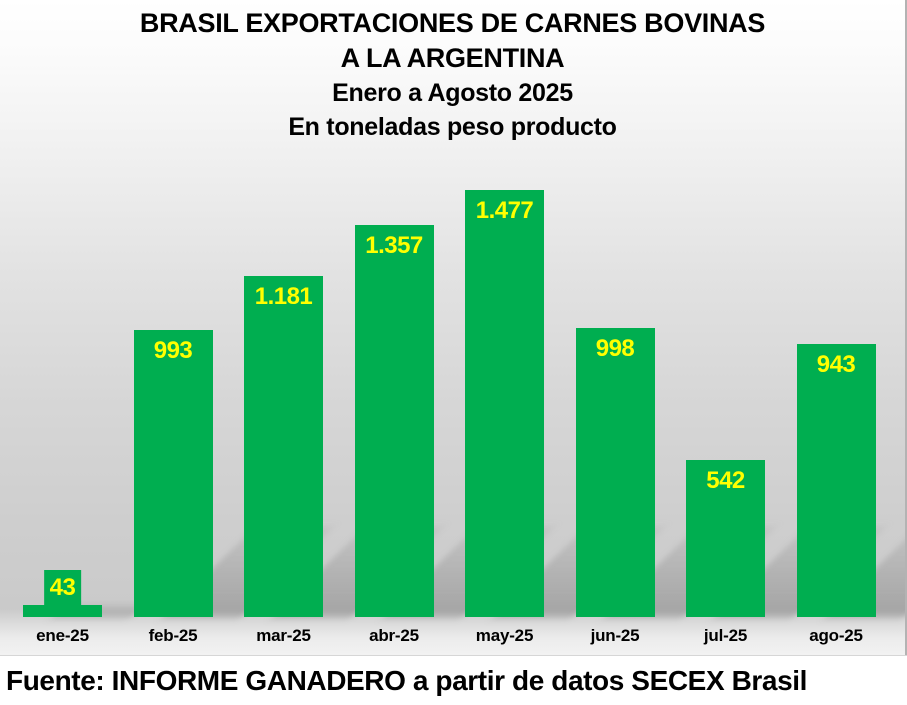  What do you see at coordinates (173, 473) in the screenshot?
I see `bar-feb-25: 993` at bounding box center [173, 473].